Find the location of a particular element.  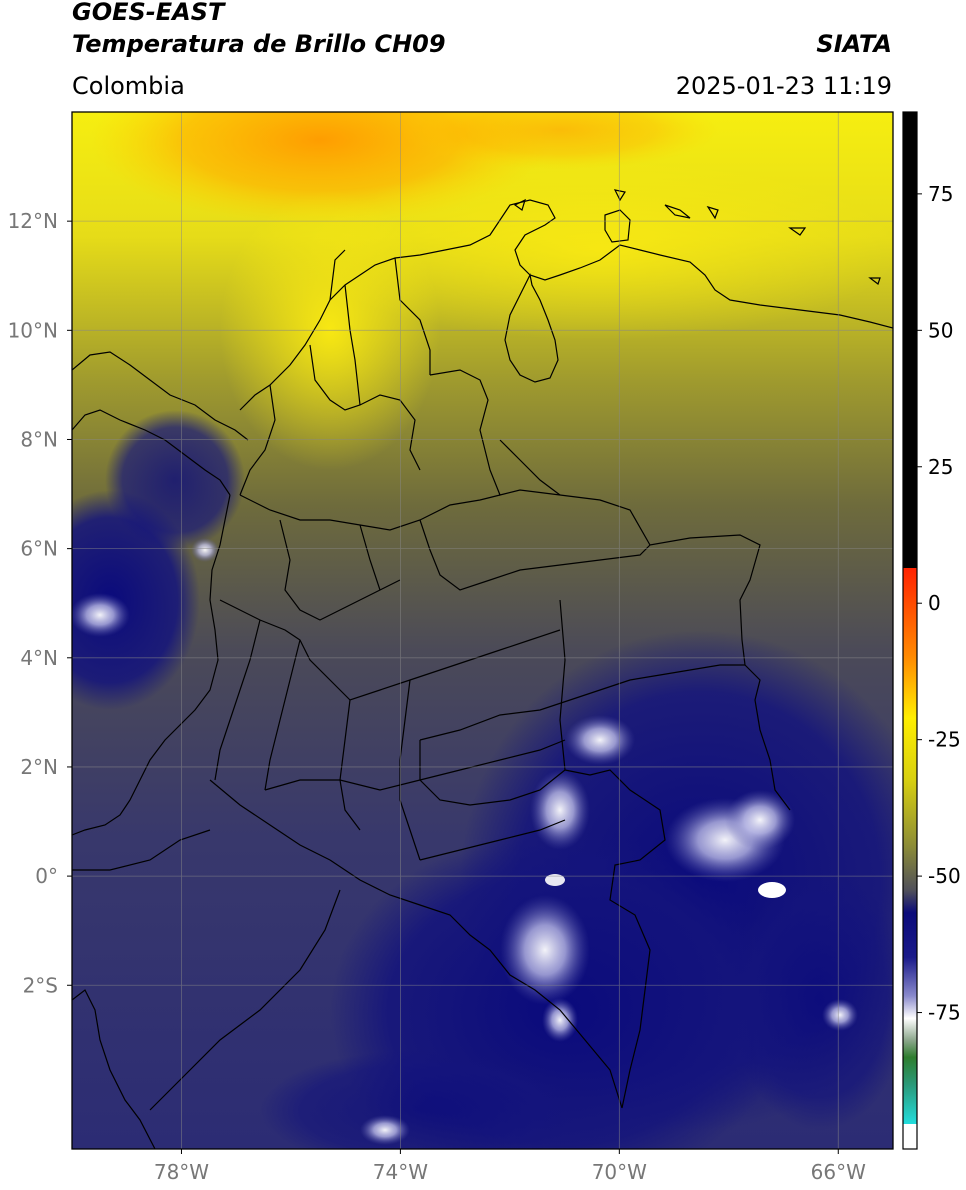

lat-tick-label: 10°N is located at coordinates (33, 330).